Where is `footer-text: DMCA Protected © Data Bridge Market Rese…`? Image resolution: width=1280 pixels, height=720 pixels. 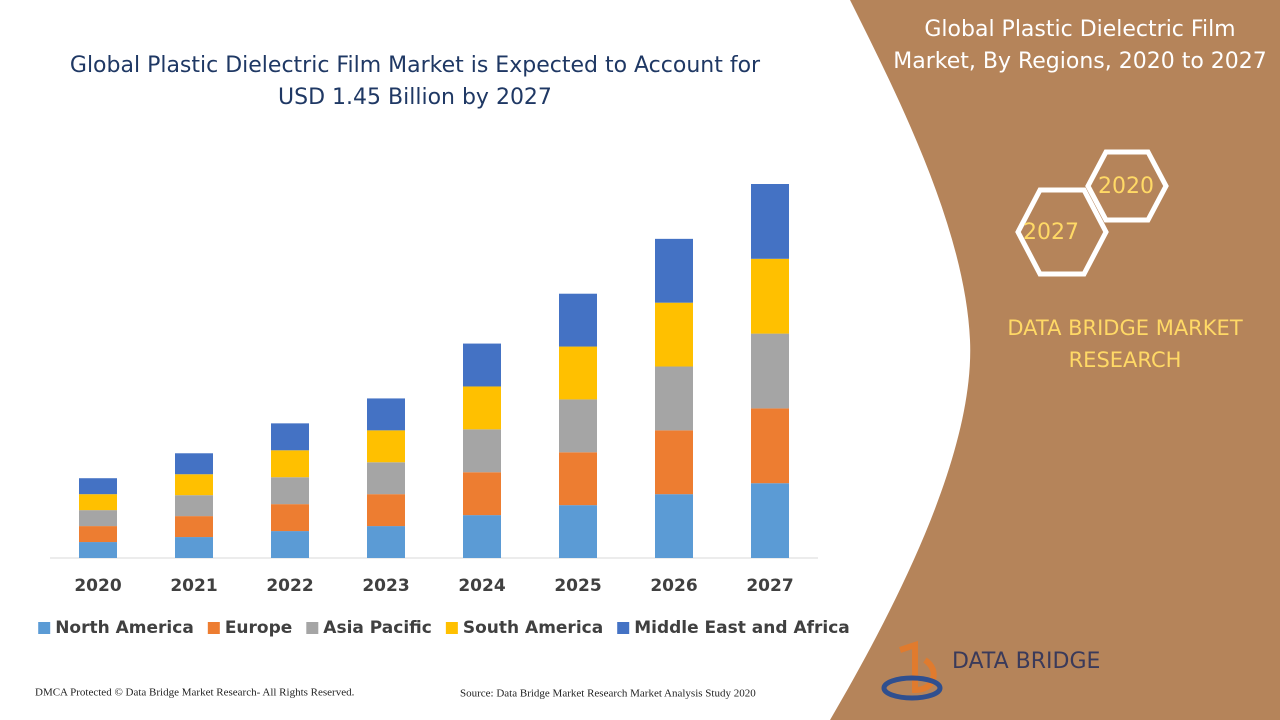 footer-text: DMCA Protected © Data Bridge Market Rese… is located at coordinates (195, 693).